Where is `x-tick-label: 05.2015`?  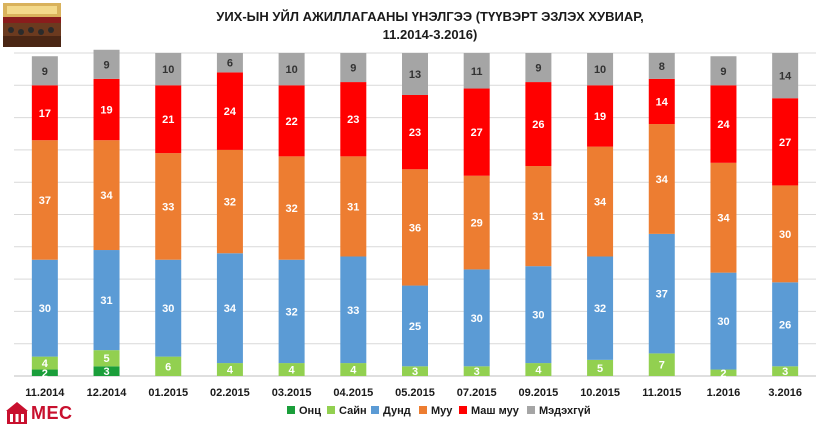
x-tick-label: 05.2015 is located at coordinates (415, 393).